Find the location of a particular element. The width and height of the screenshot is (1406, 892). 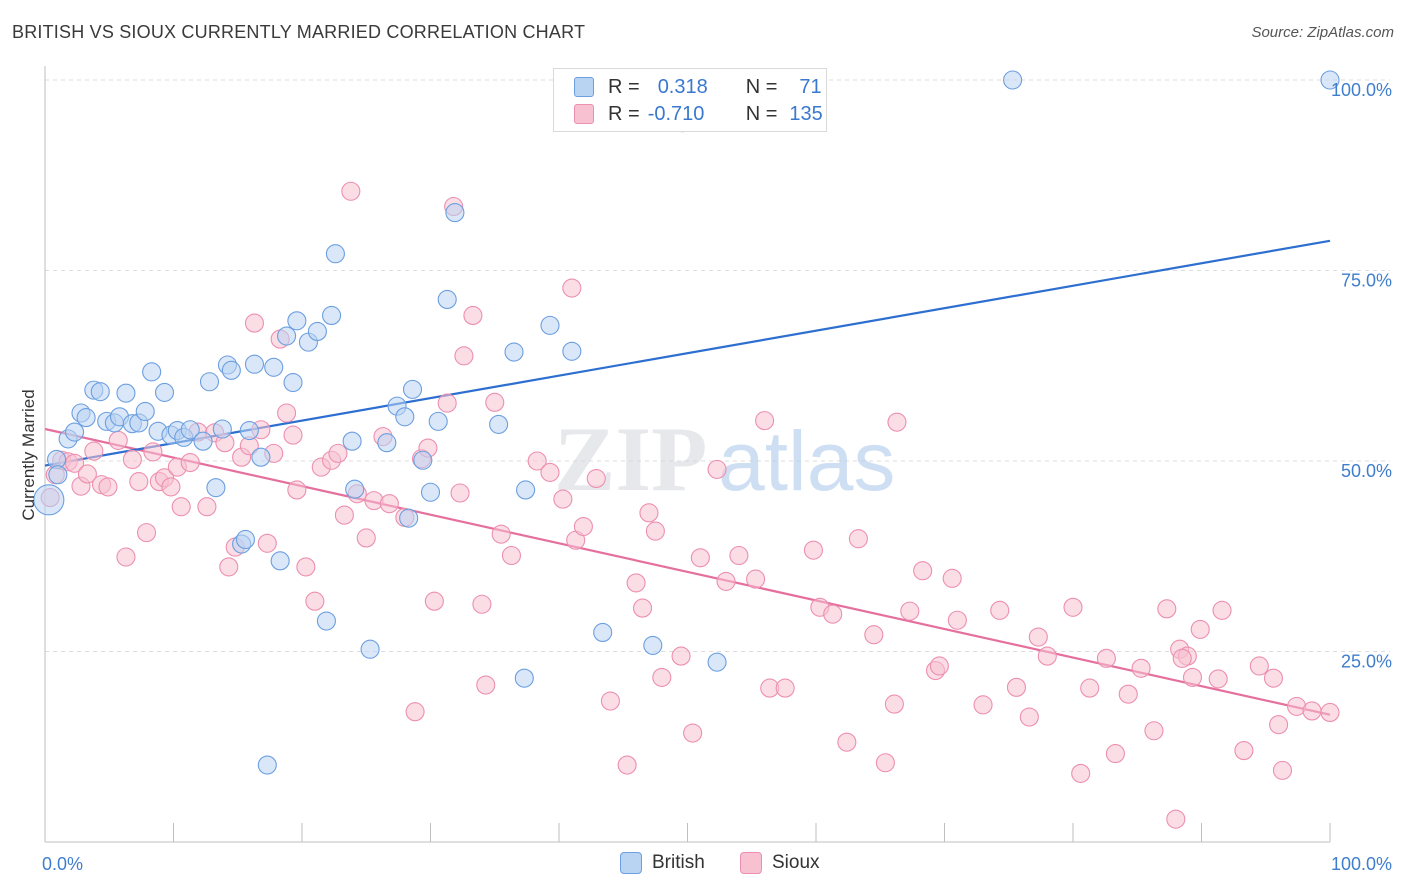

british-swatch is located at coordinates (584, 87).